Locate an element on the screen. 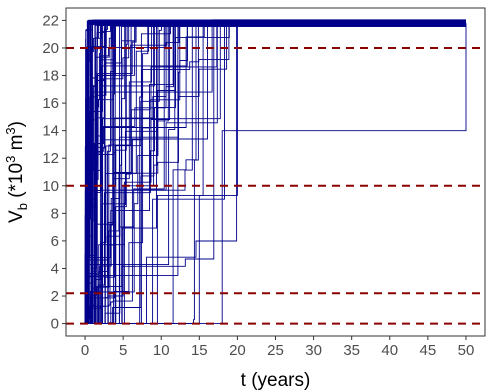 The image size is (490, 392). x-tick-label: 0 is located at coordinates (85, 350).